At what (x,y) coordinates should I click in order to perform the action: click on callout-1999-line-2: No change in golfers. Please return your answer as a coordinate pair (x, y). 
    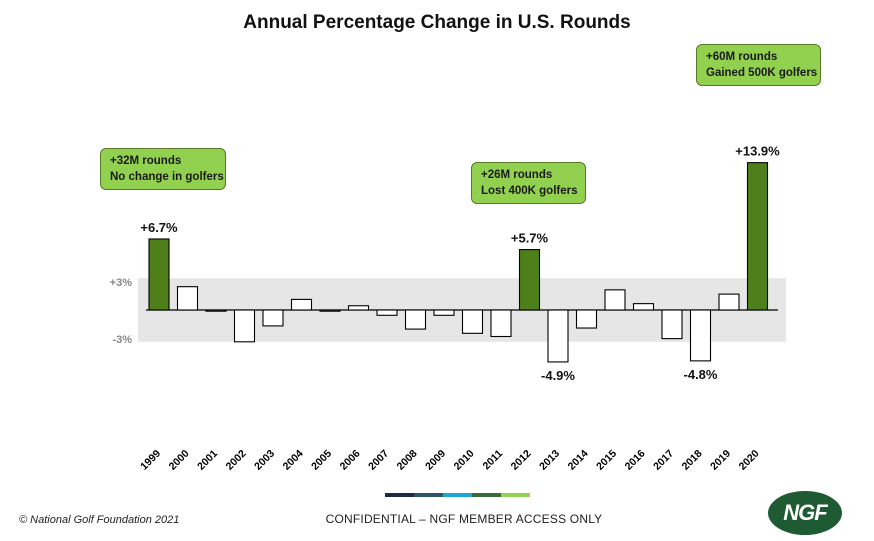
    Looking at the image, I should click on (167, 177).